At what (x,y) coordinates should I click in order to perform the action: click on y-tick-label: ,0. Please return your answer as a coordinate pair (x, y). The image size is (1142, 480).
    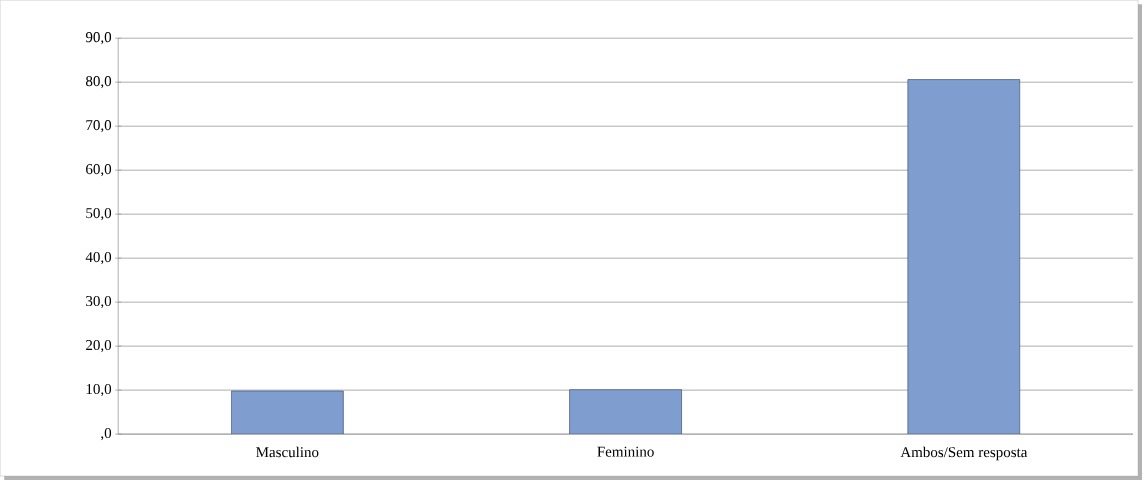
    Looking at the image, I should click on (106, 434).